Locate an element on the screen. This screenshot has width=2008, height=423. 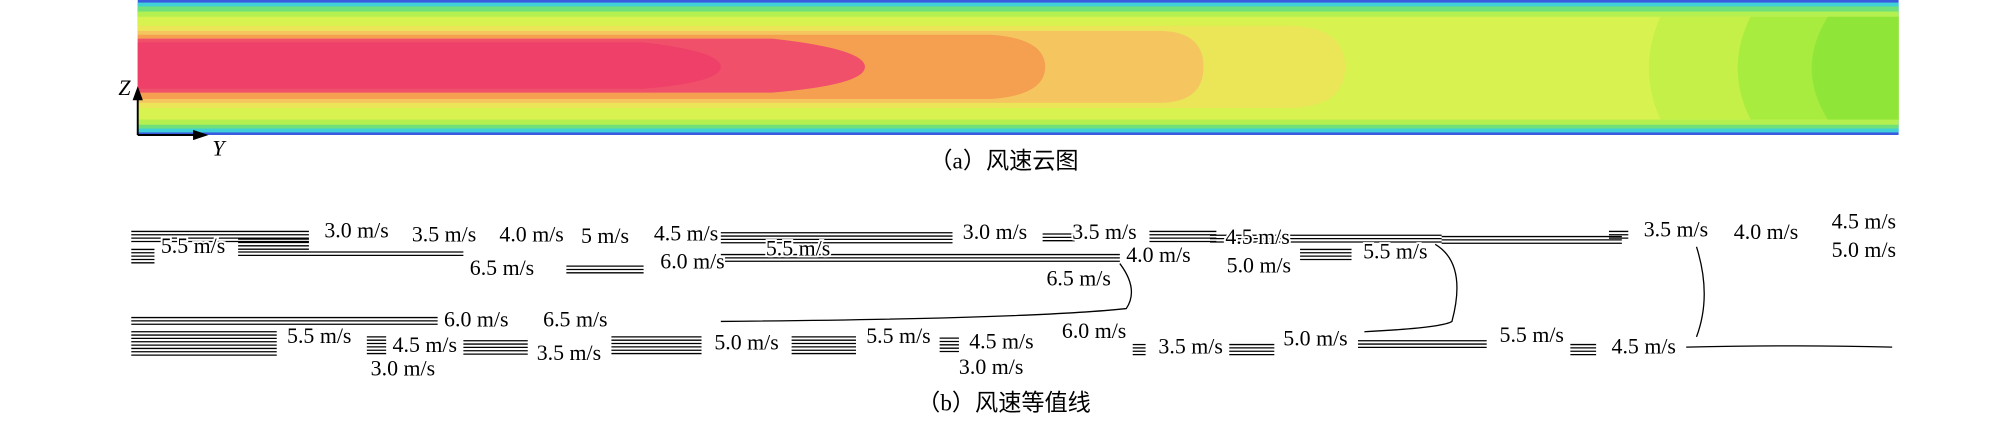
axes: Z Y is located at coordinates (172, 118).